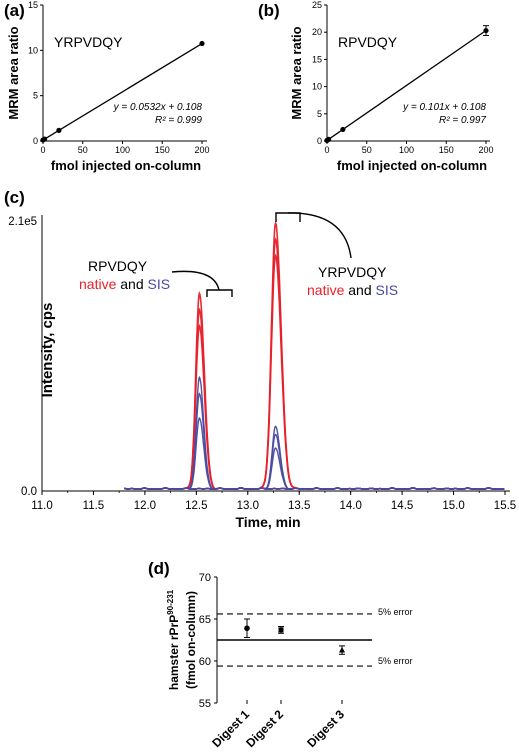 The height and width of the screenshot is (755, 519). What do you see at coordinates (247, 628) in the screenshot?
I see `d-data-point-circle` at bounding box center [247, 628].